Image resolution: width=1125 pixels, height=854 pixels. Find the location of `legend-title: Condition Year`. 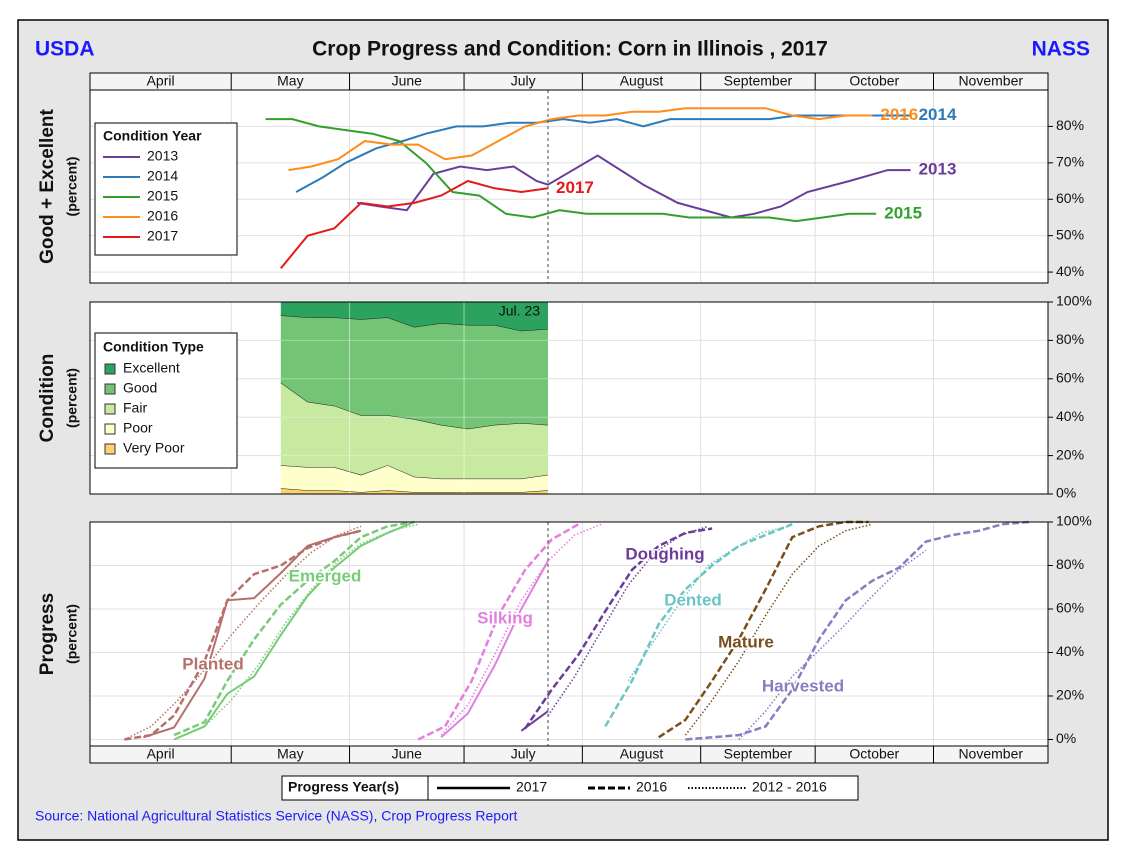

legend-title: Condition Year is located at coordinates (152, 136).